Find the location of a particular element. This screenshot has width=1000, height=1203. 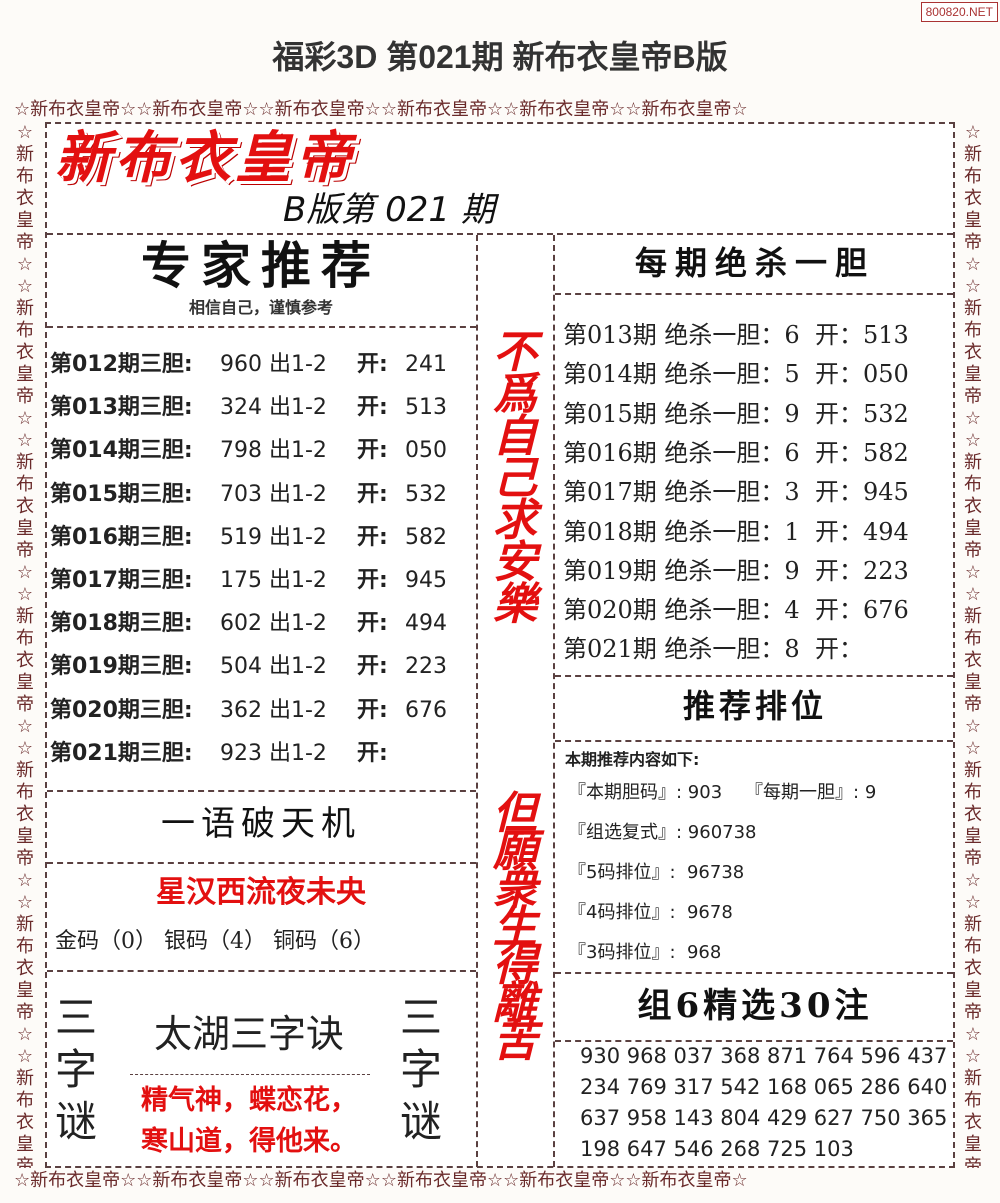

expert-row-open: 676 is located at coordinates (426, 710).